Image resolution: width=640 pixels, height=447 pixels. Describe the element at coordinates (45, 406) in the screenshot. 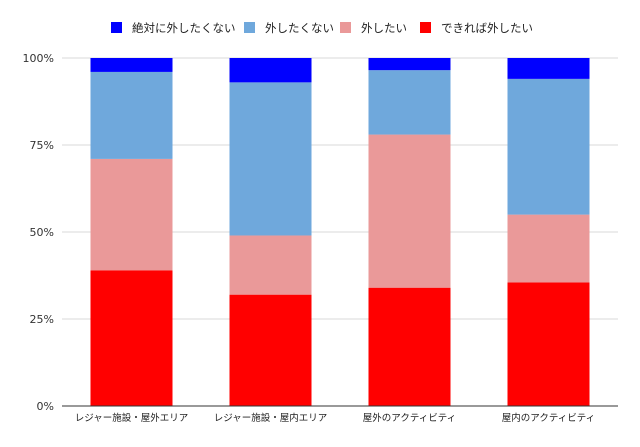

I see `y-tick-label: 0%` at that location.